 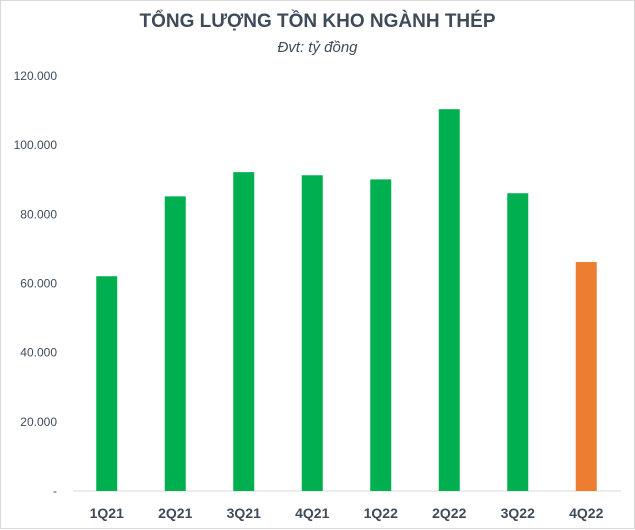 What do you see at coordinates (107, 383) in the screenshot?
I see `bar-1Q21` at bounding box center [107, 383].